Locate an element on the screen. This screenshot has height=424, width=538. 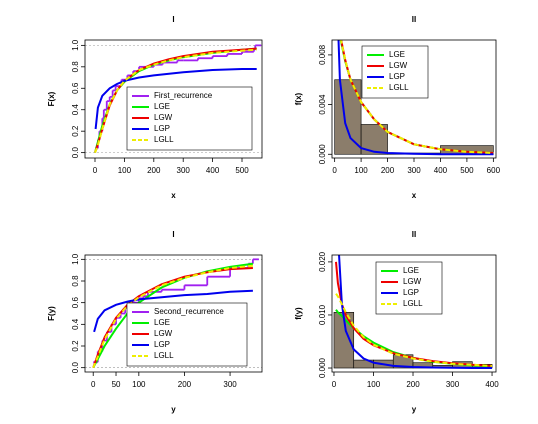
x-tick-label: 600 is located at coordinates (494, 170).